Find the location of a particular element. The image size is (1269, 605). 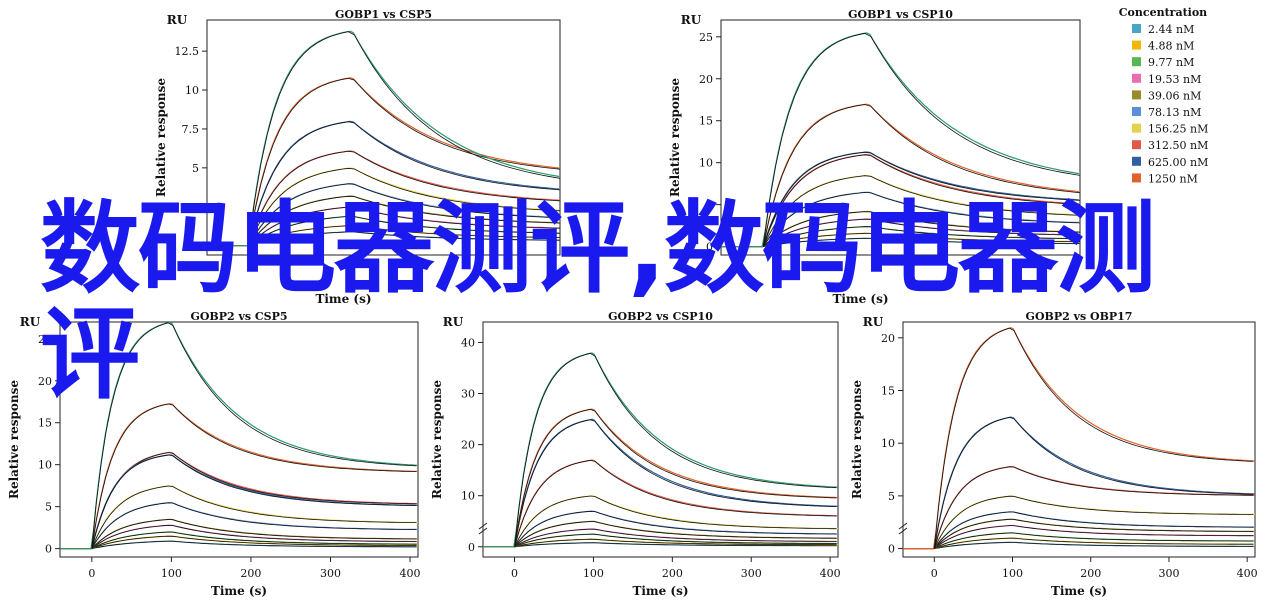

legend-label: 2.44 nM is located at coordinates (1171, 29).